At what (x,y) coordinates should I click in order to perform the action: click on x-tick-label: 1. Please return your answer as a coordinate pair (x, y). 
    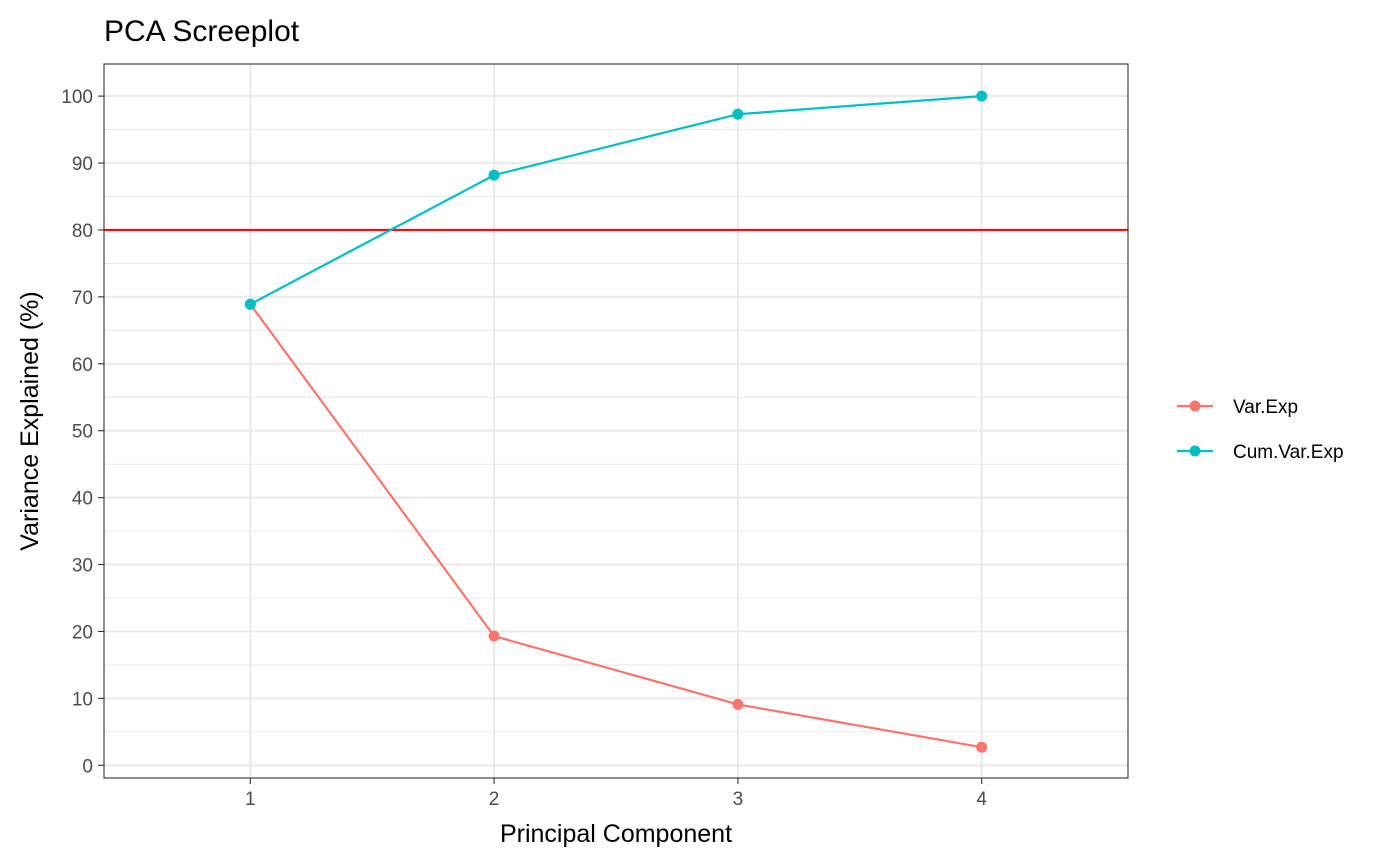
    Looking at the image, I should click on (250, 799).